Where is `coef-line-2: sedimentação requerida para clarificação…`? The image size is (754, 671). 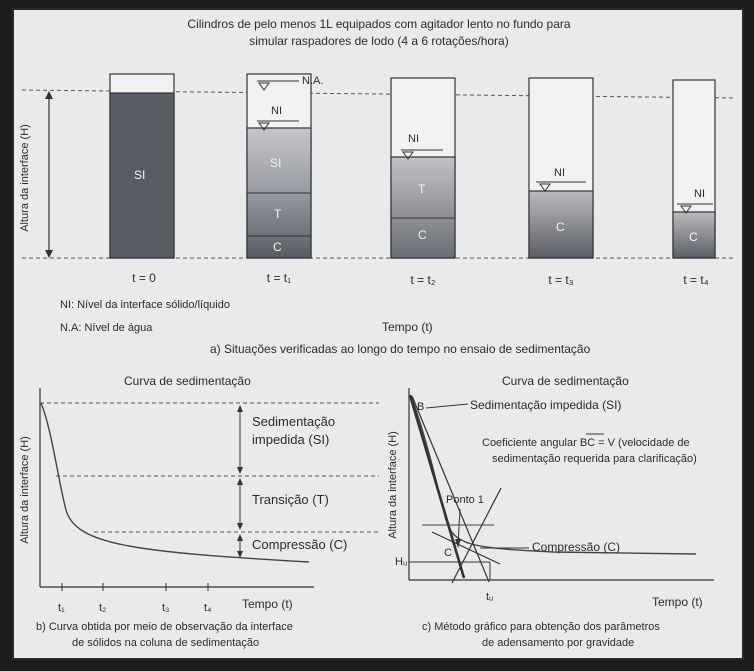 coef-line-2: sedimentação requerida para clarificação… is located at coordinates (594, 459).